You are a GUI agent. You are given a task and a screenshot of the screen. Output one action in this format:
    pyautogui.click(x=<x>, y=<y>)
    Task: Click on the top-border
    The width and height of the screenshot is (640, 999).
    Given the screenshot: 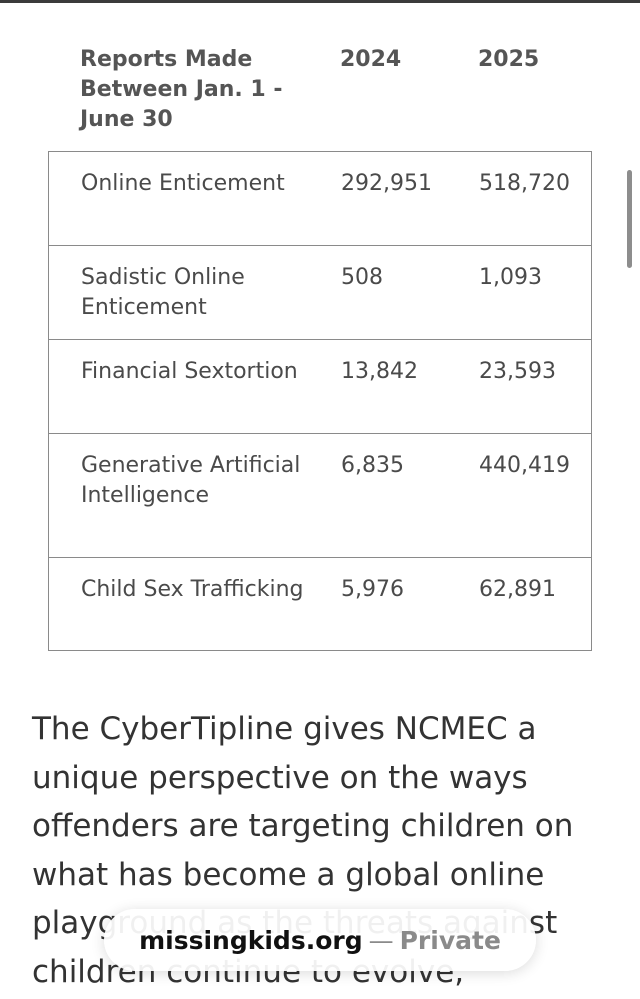 What is the action you would take?
    pyautogui.click(x=320, y=1)
    